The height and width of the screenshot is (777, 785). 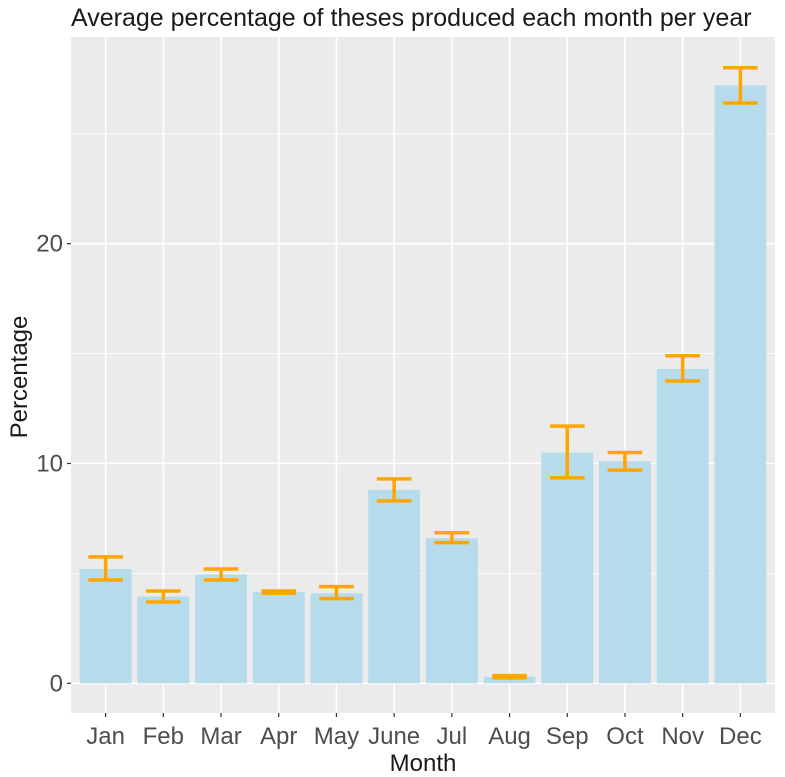 What do you see at coordinates (163, 736) in the screenshot?
I see `x-tick-label: Feb` at bounding box center [163, 736].